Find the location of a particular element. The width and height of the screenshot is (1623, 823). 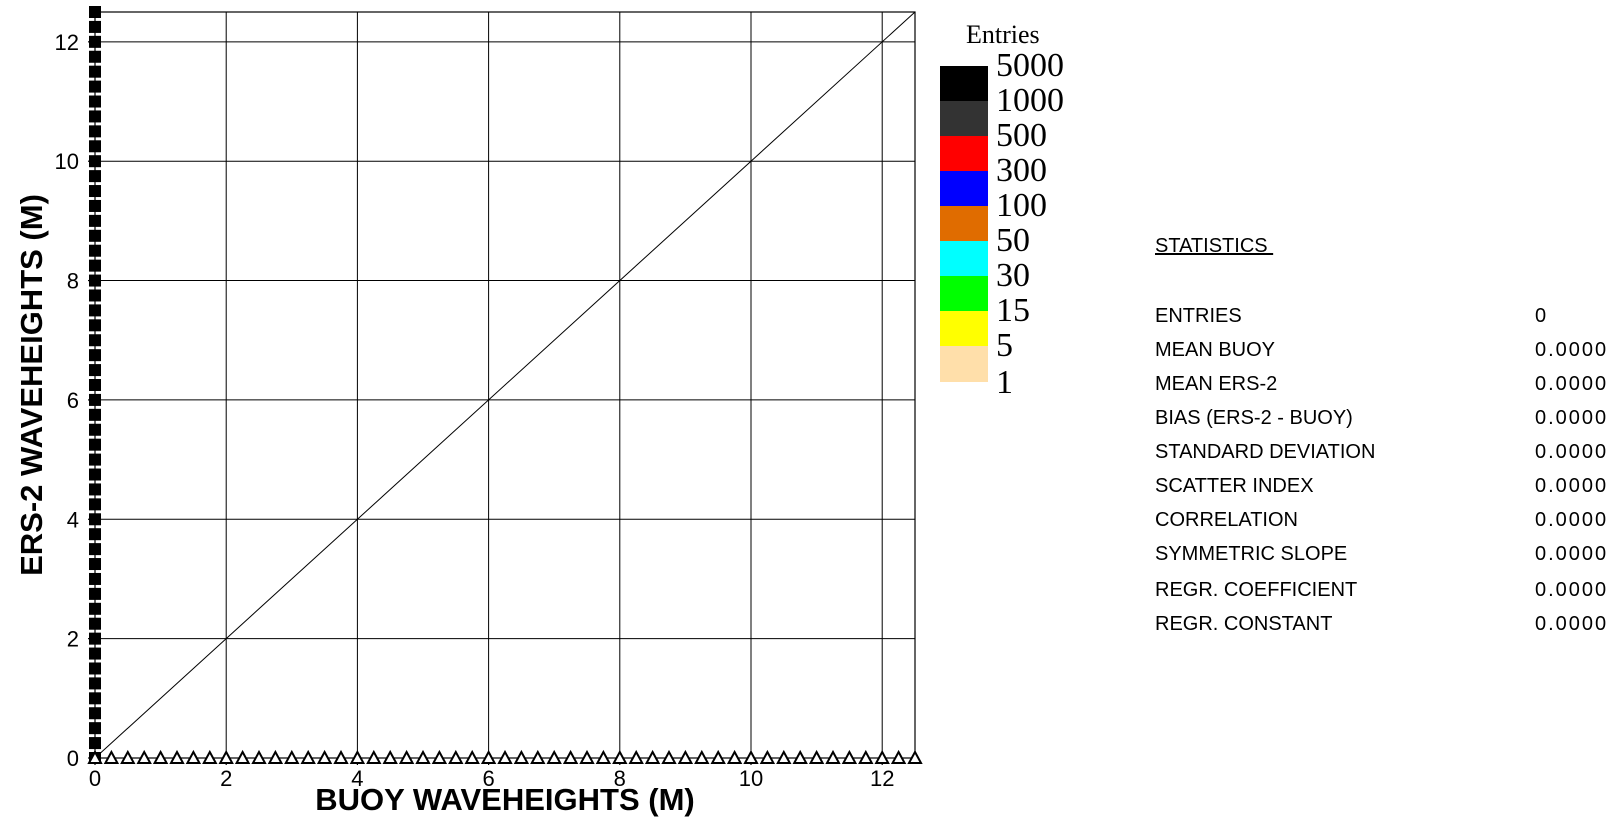

statistics-row: ENTRIES 0 is located at coordinates (1385, 320).